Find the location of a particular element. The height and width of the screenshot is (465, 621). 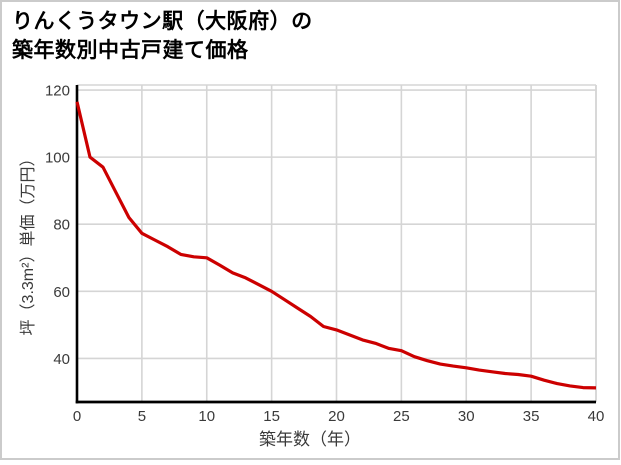

x-tick-label: 10 is located at coordinates (206, 416).